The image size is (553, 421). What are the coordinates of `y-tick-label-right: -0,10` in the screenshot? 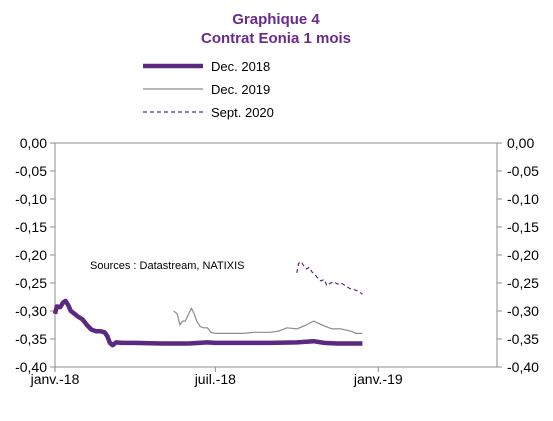 It's located at (523, 199).